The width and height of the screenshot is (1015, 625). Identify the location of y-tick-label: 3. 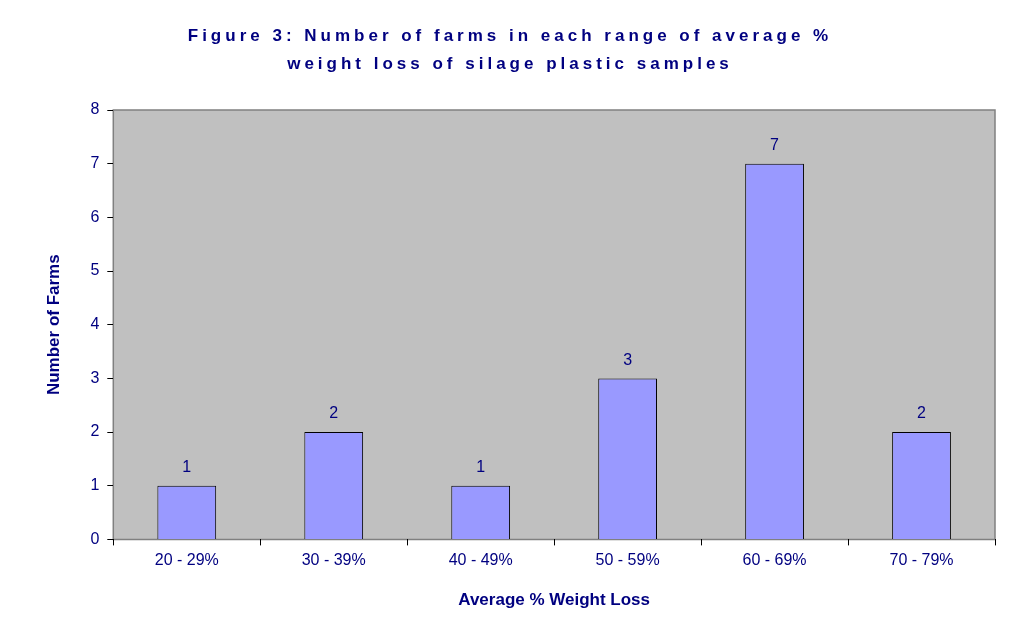
(95, 377).